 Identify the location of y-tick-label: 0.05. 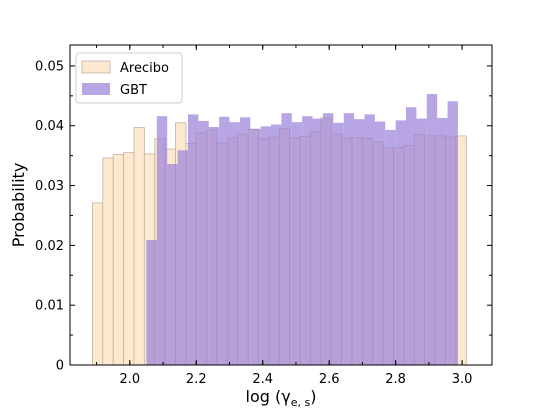
(49, 66).